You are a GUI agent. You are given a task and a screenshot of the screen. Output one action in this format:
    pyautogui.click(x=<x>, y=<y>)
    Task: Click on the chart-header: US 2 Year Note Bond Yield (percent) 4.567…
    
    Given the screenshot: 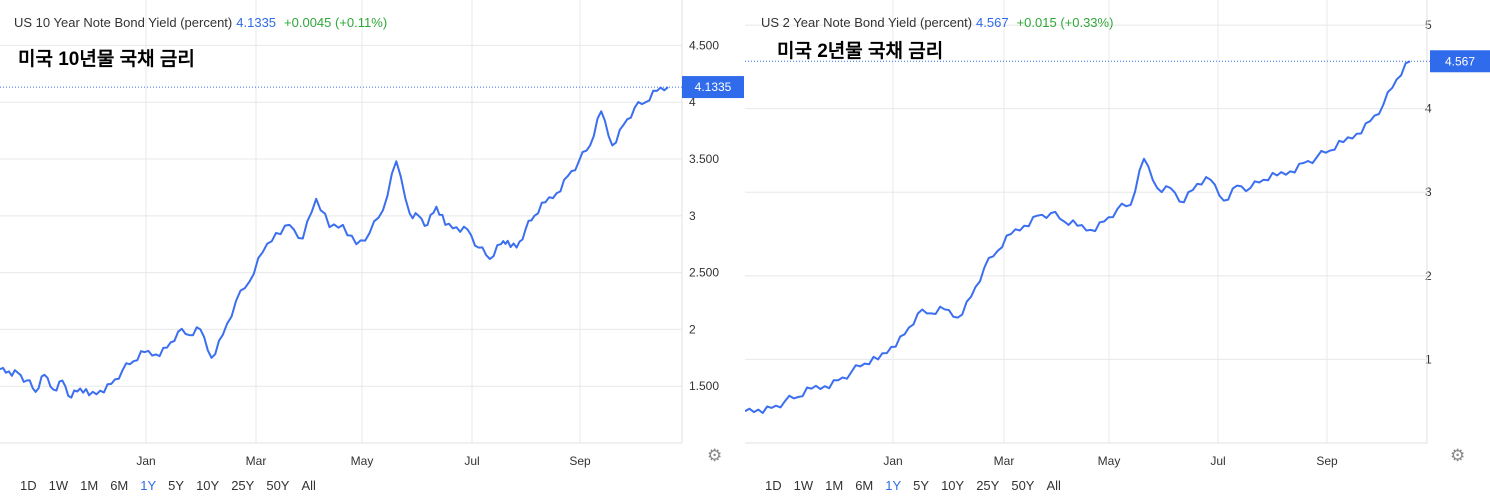 What is the action you would take?
    pyautogui.click(x=937, y=22)
    